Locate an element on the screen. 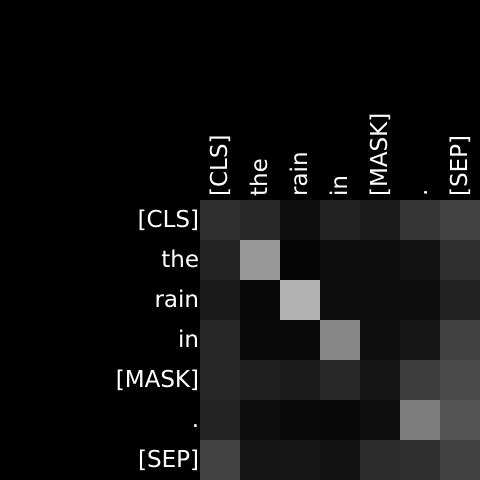  x-tick-labels: [CLS] the rain in [MASK]. [SEP] is located at coordinates (340, 154).